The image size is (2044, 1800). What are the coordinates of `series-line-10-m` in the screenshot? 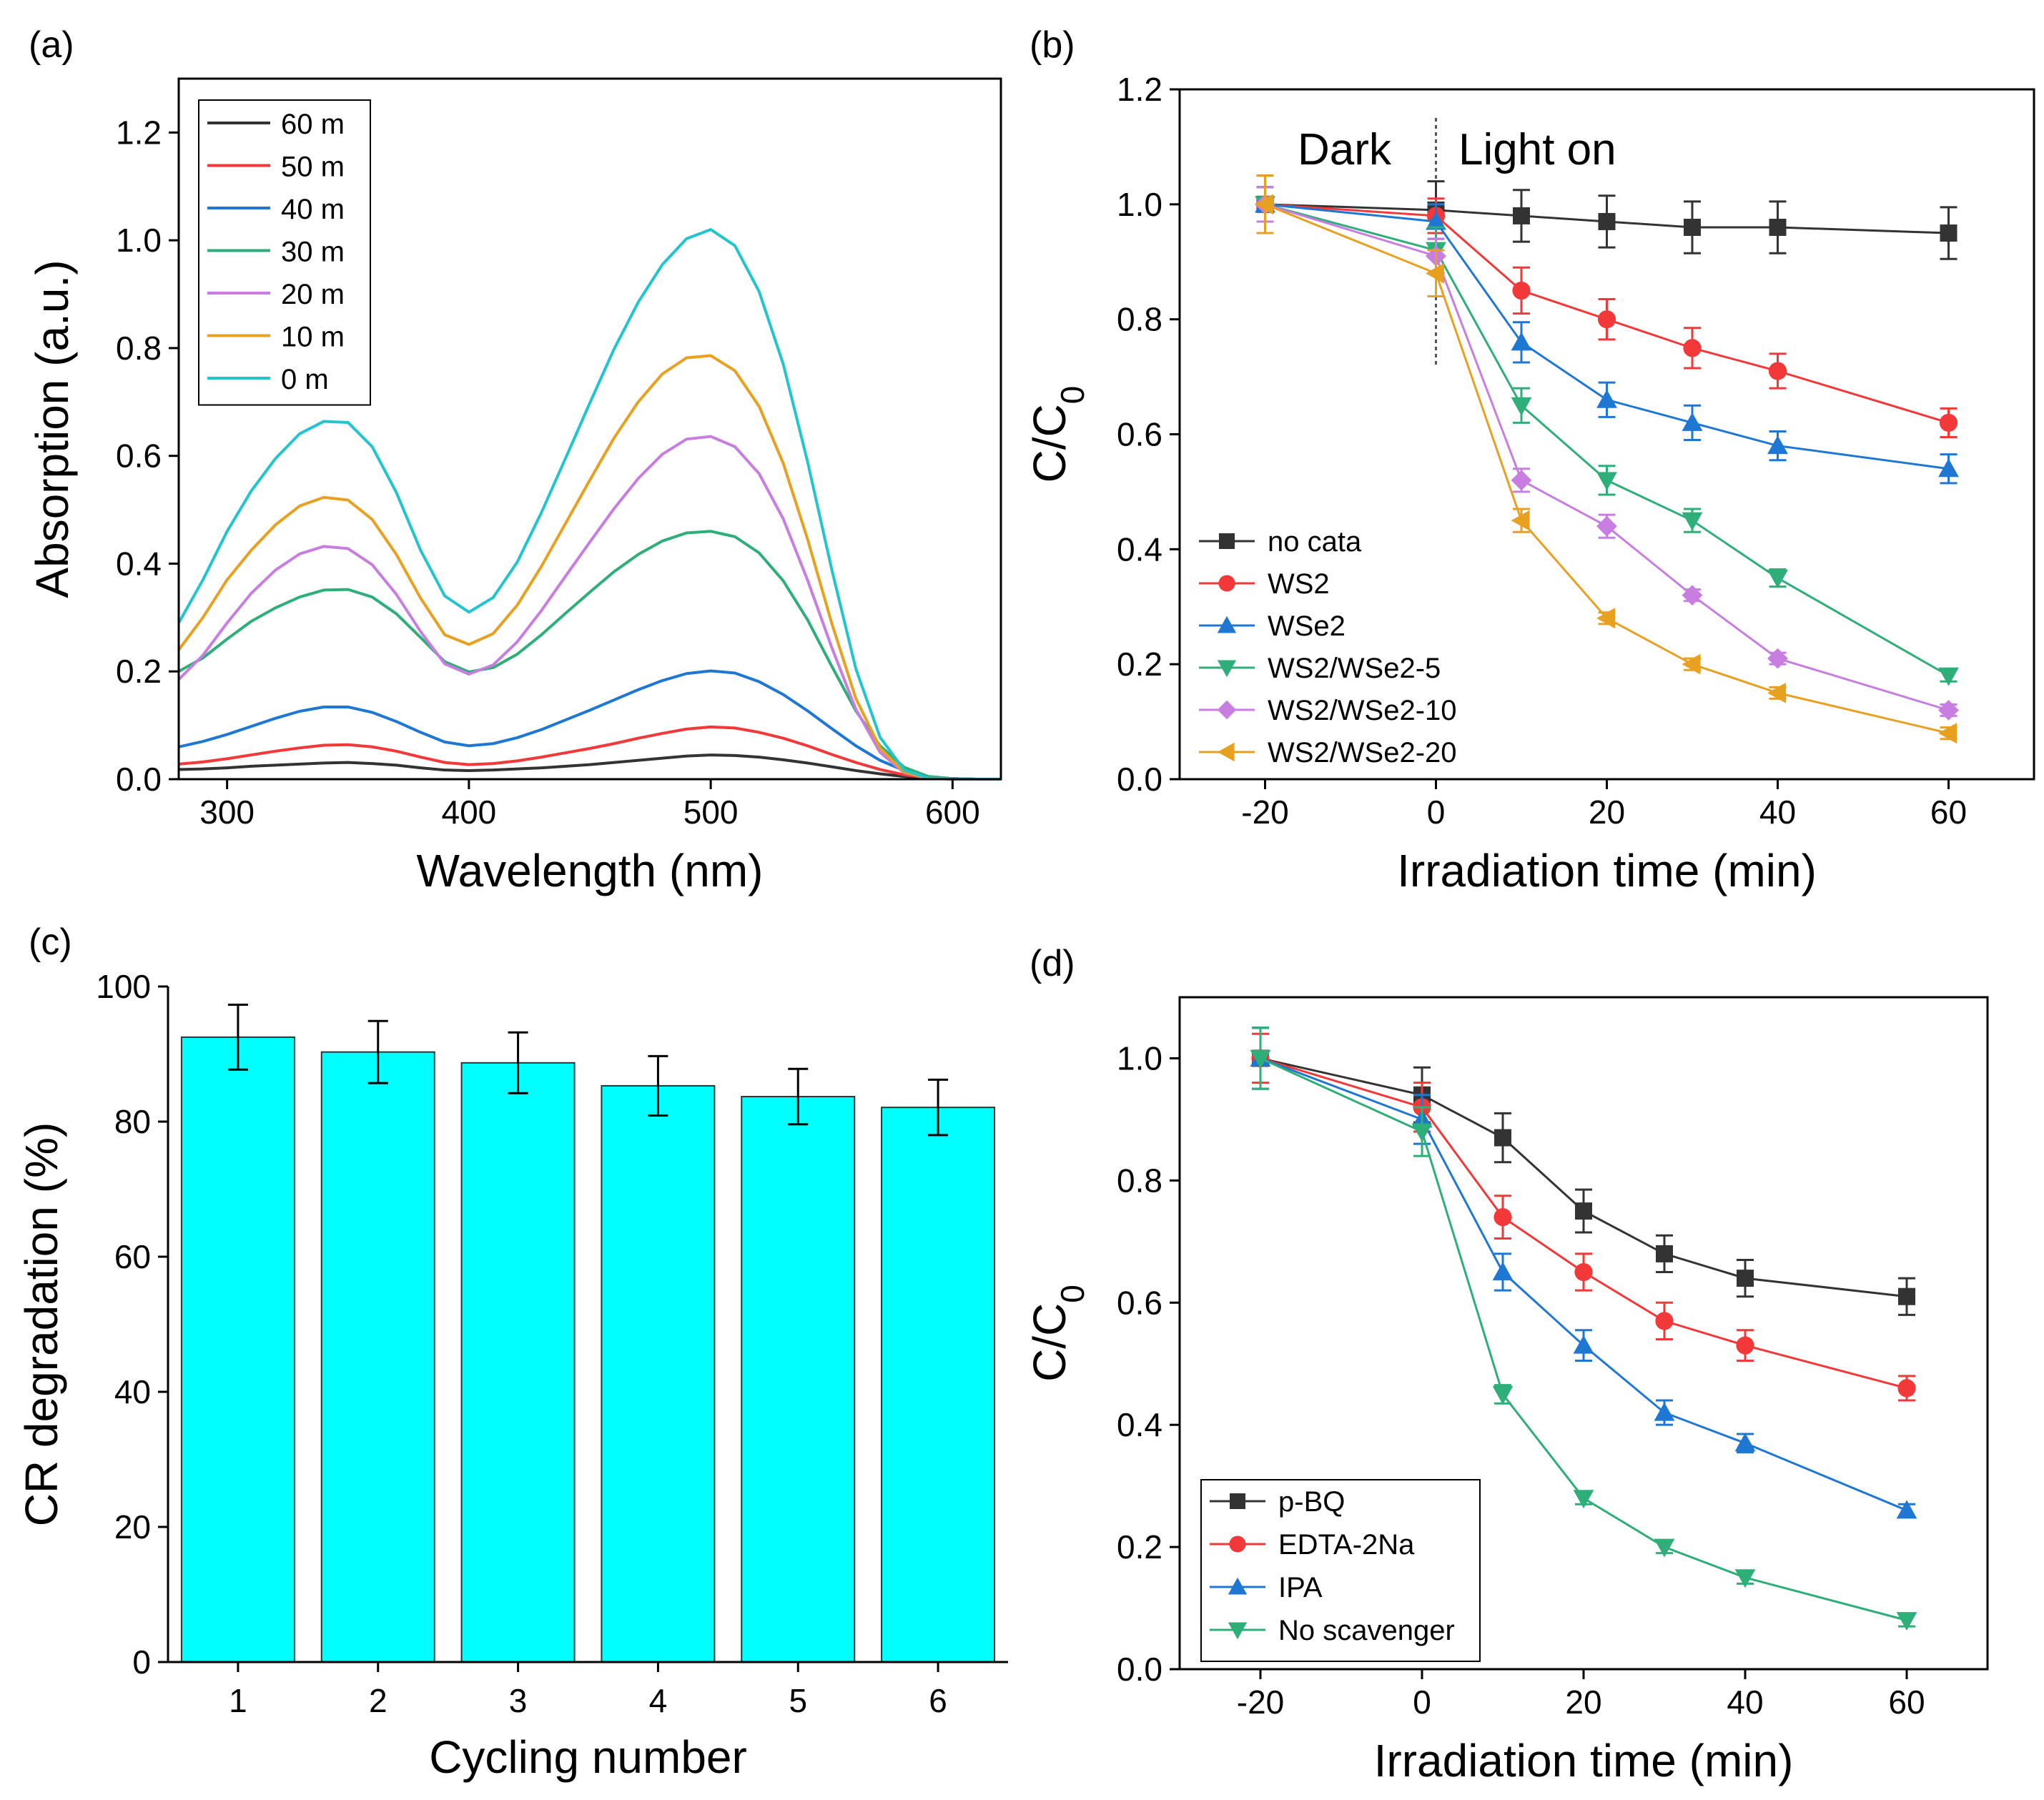 It's located at (589, 567).